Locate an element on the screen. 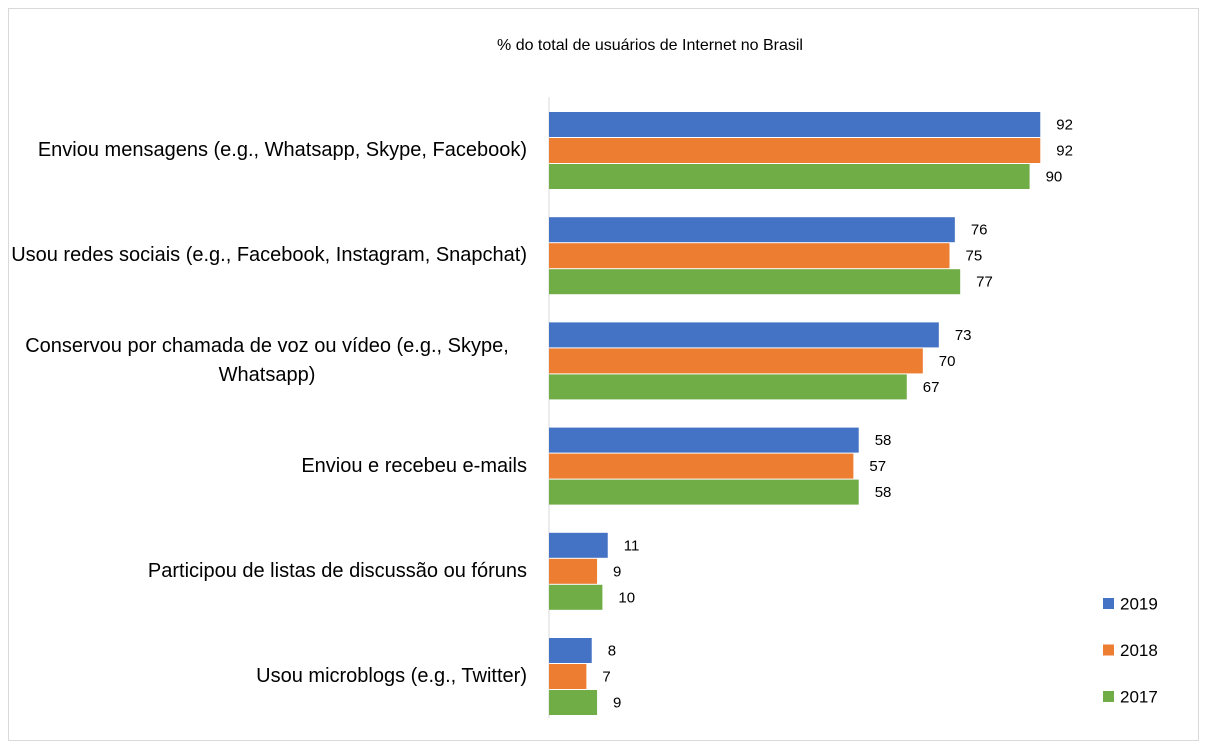  value-label: 7 is located at coordinates (606, 676).